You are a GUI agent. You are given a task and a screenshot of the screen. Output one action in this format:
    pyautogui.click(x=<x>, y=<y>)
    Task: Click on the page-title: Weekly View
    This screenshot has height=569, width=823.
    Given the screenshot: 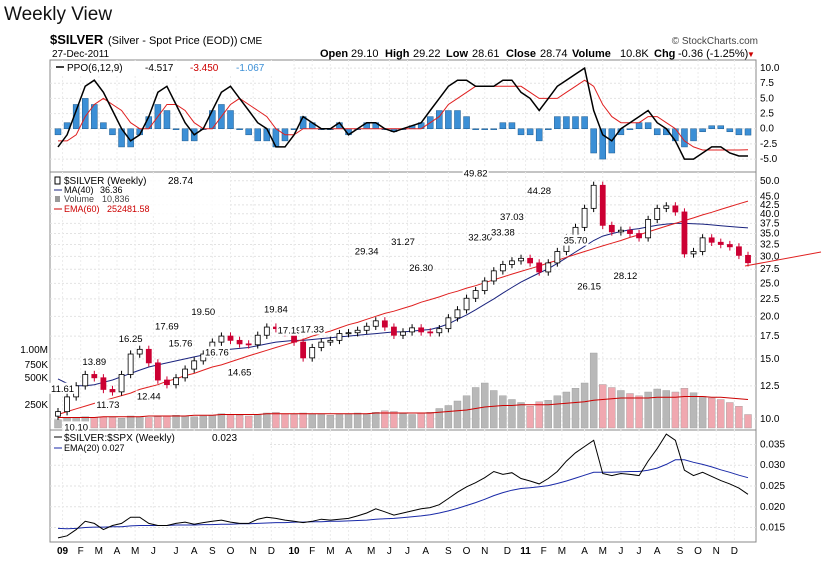 What is the action you would take?
    pyautogui.click(x=58, y=14)
    